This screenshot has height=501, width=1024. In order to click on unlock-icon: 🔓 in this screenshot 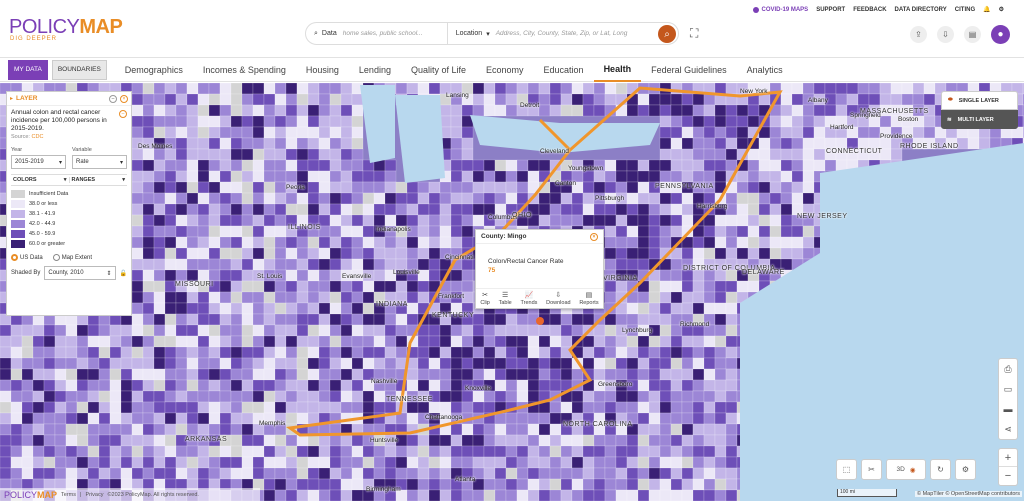, I will do `click(123, 273)`.